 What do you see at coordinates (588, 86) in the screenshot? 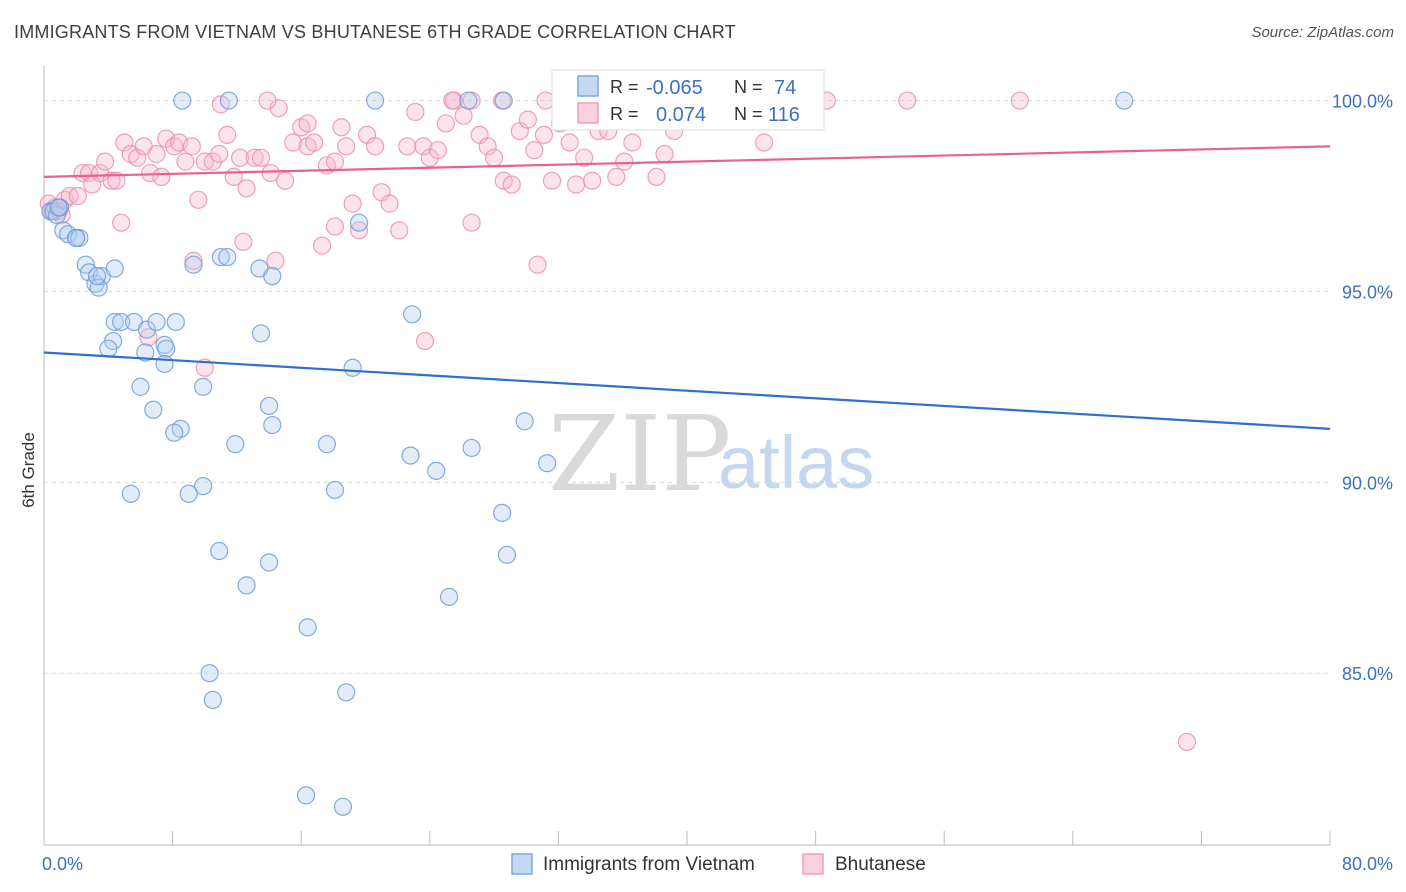
I see `stats-swatch-blue` at bounding box center [588, 86].